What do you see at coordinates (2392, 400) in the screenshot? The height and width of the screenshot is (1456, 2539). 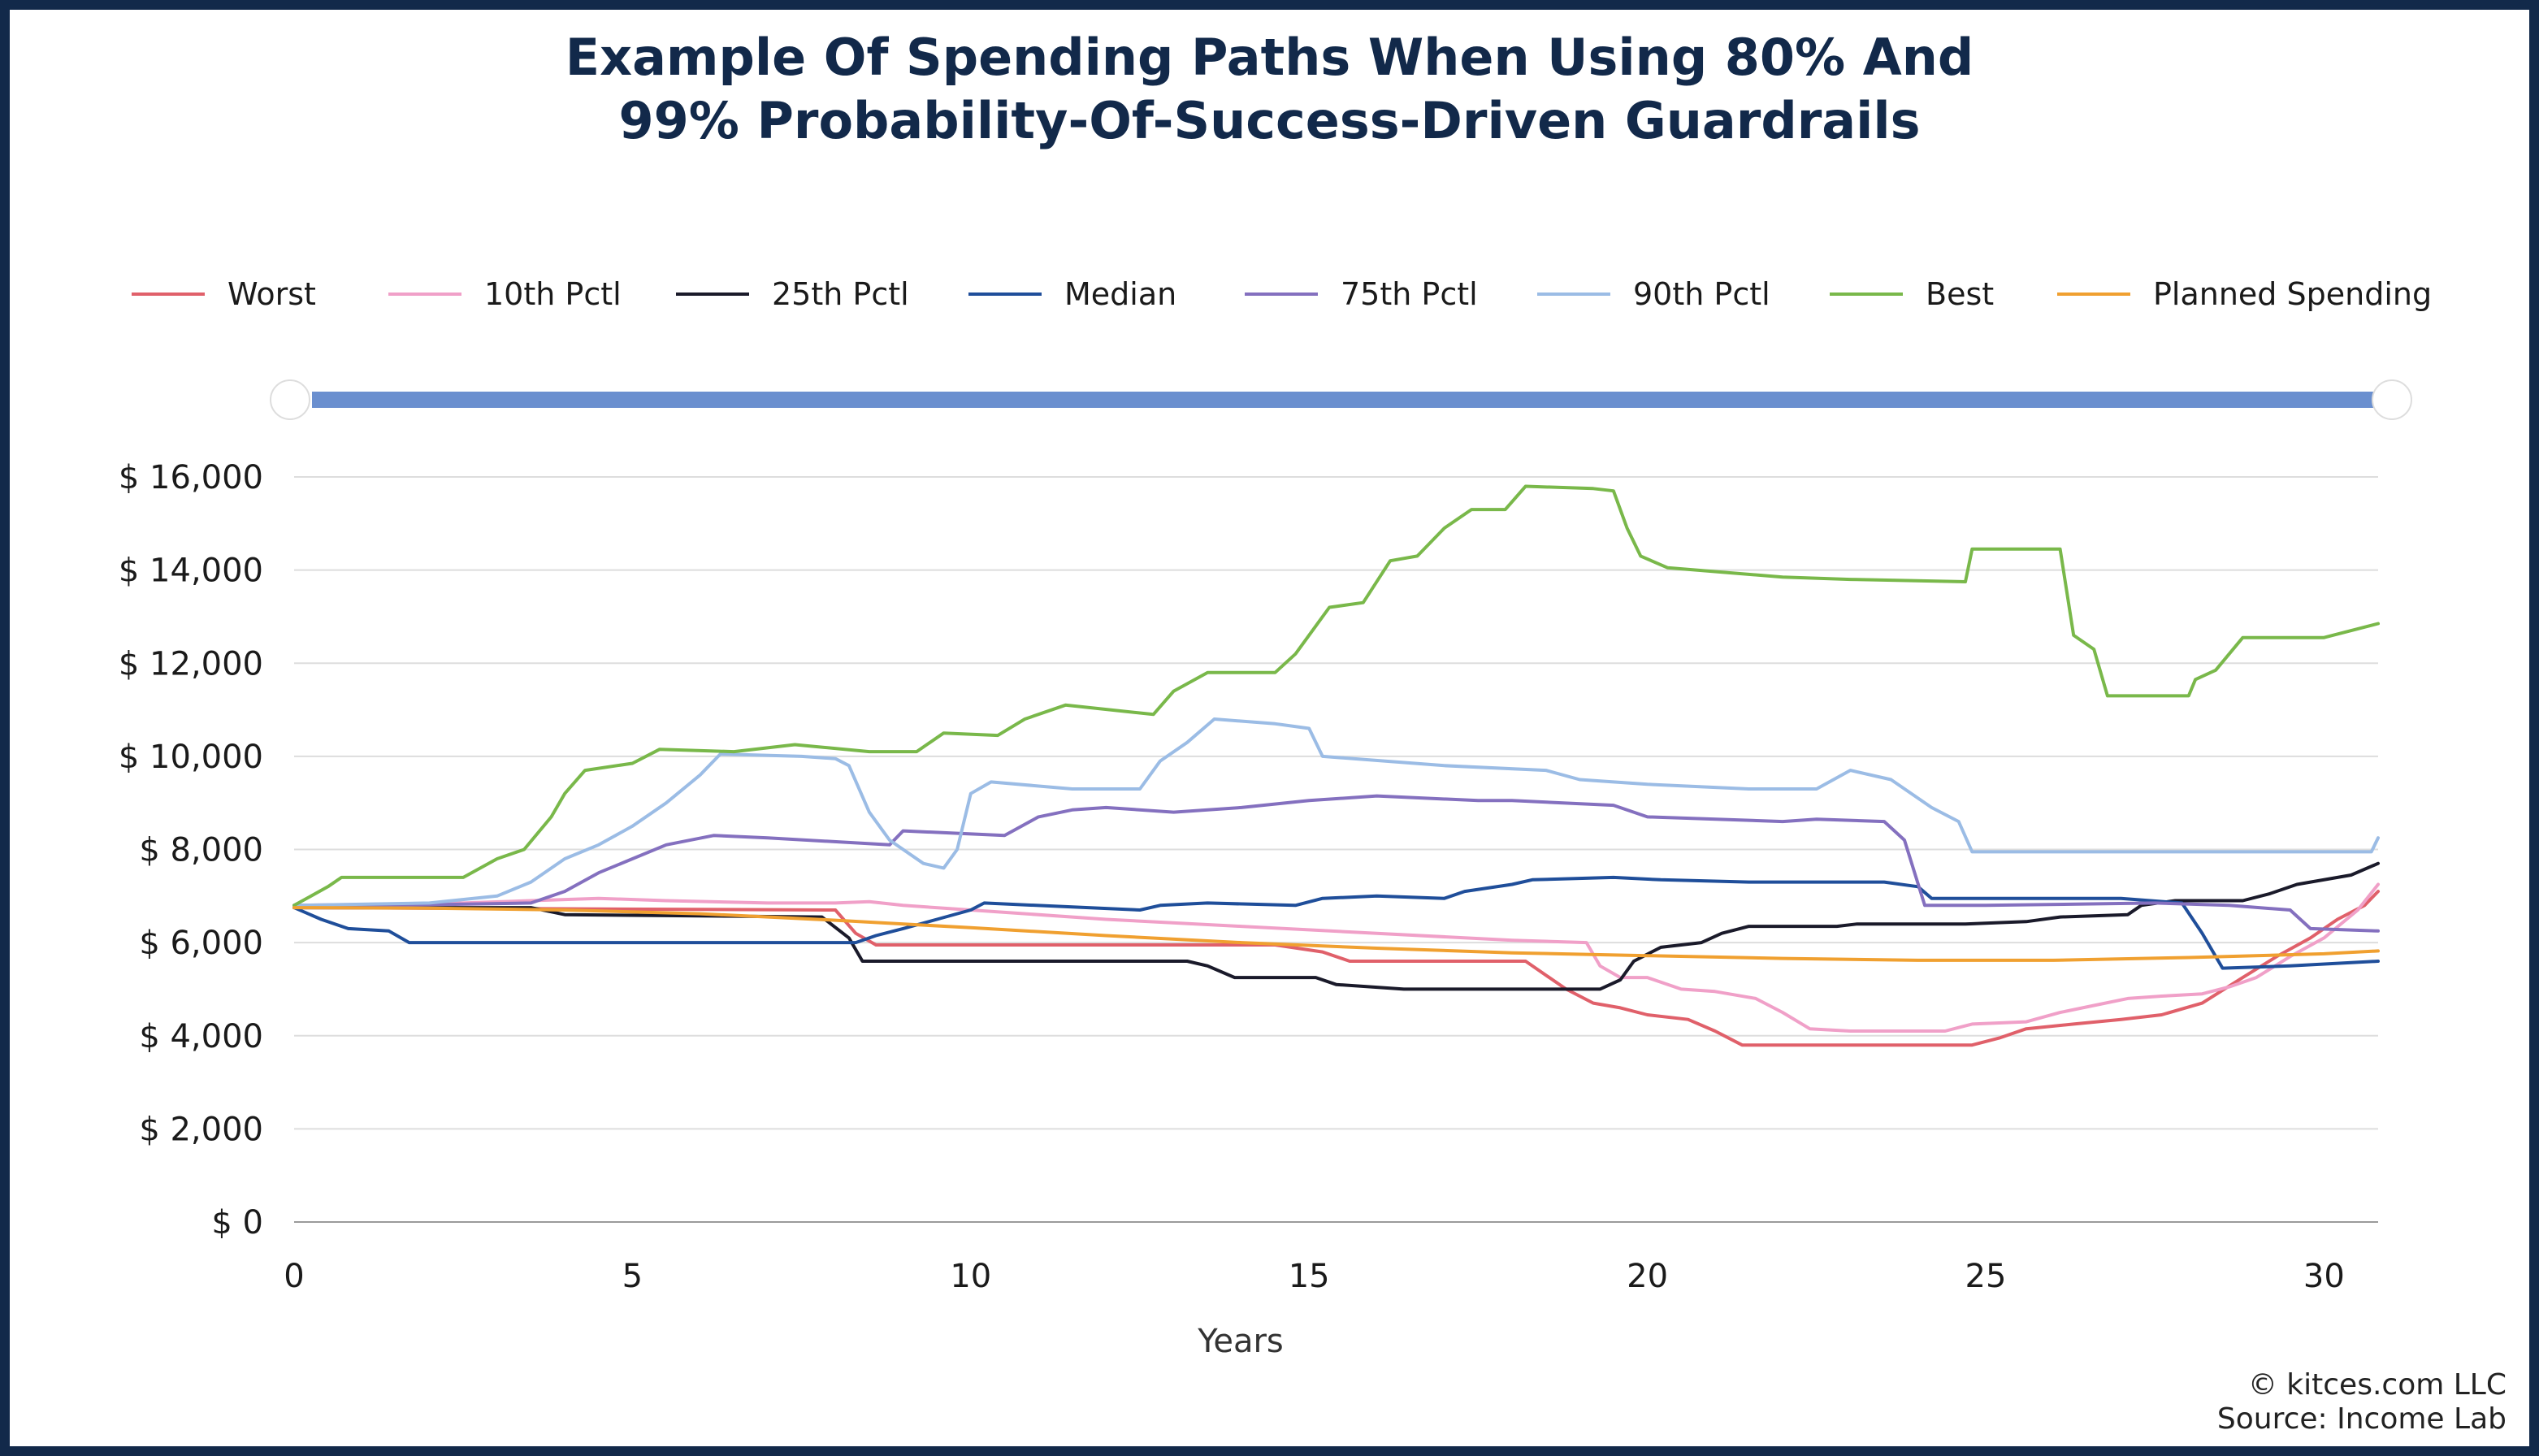 I see `range-slider-right-handle` at bounding box center [2392, 400].